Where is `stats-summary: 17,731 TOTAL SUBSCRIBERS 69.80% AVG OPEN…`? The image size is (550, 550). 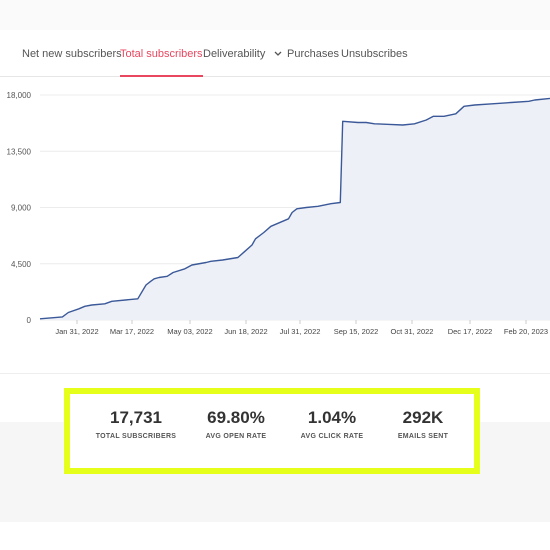 stats-summary: 17,731 TOTAL SUBSCRIBERS 69.80% AVG OPEN… is located at coordinates (272, 431).